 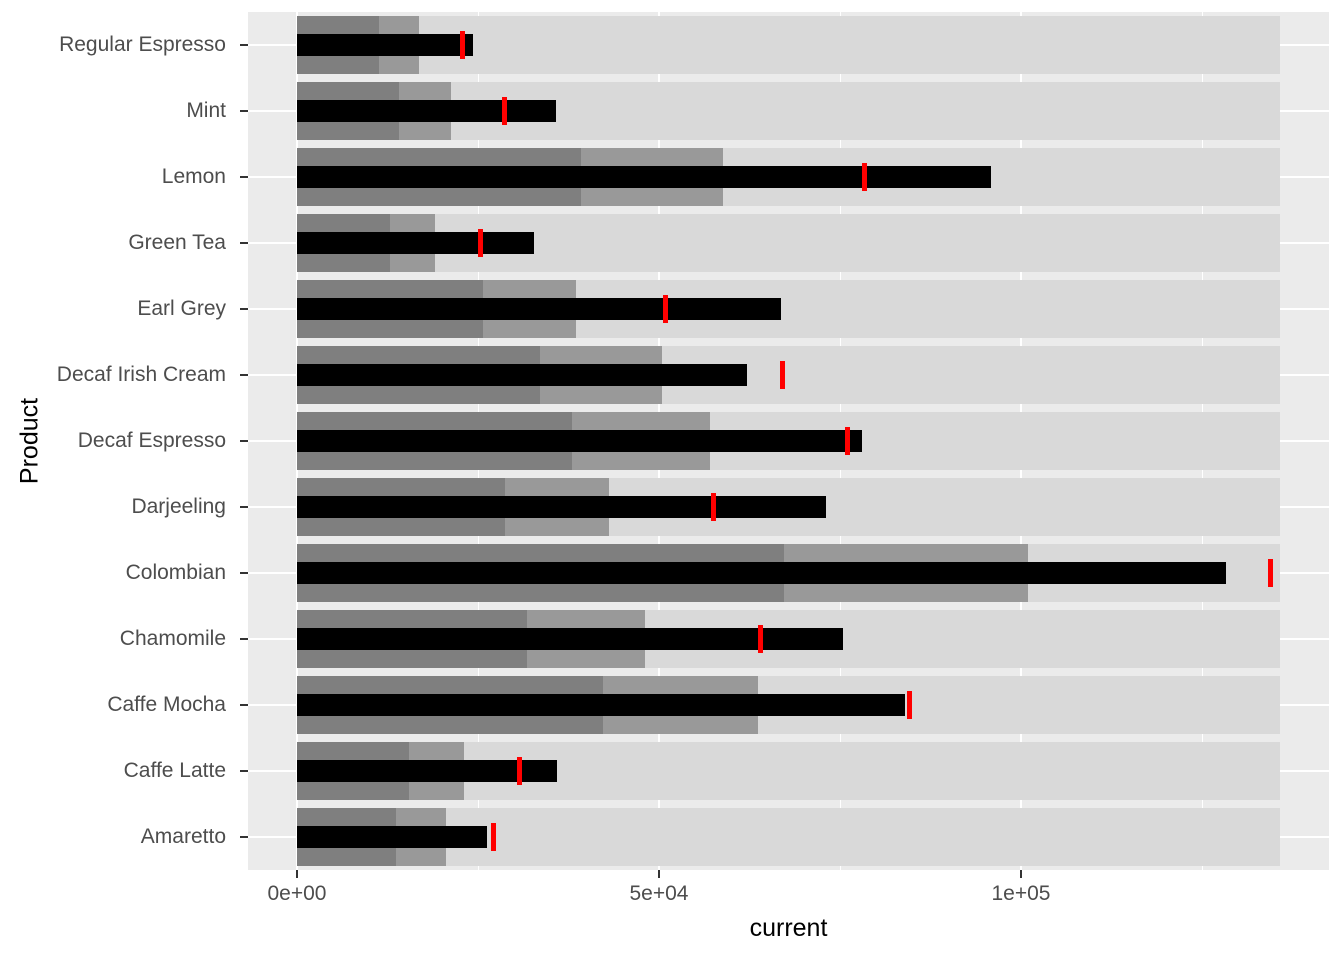 What do you see at coordinates (659, 893) in the screenshot?
I see `x-axis-tick-label: 5e+04` at bounding box center [659, 893].